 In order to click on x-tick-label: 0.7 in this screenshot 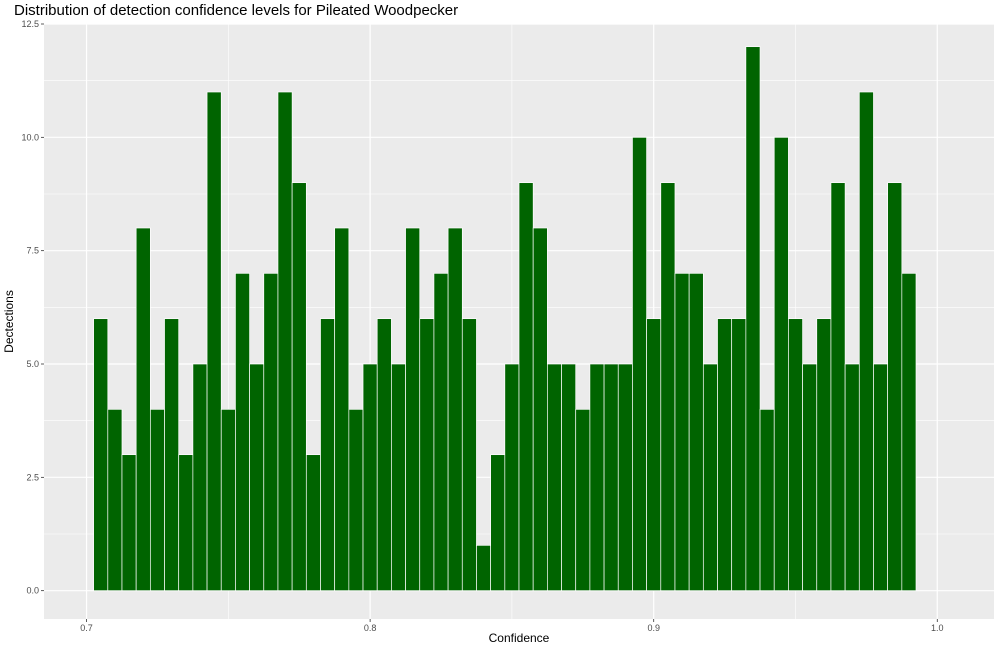, I will do `click(86, 628)`.